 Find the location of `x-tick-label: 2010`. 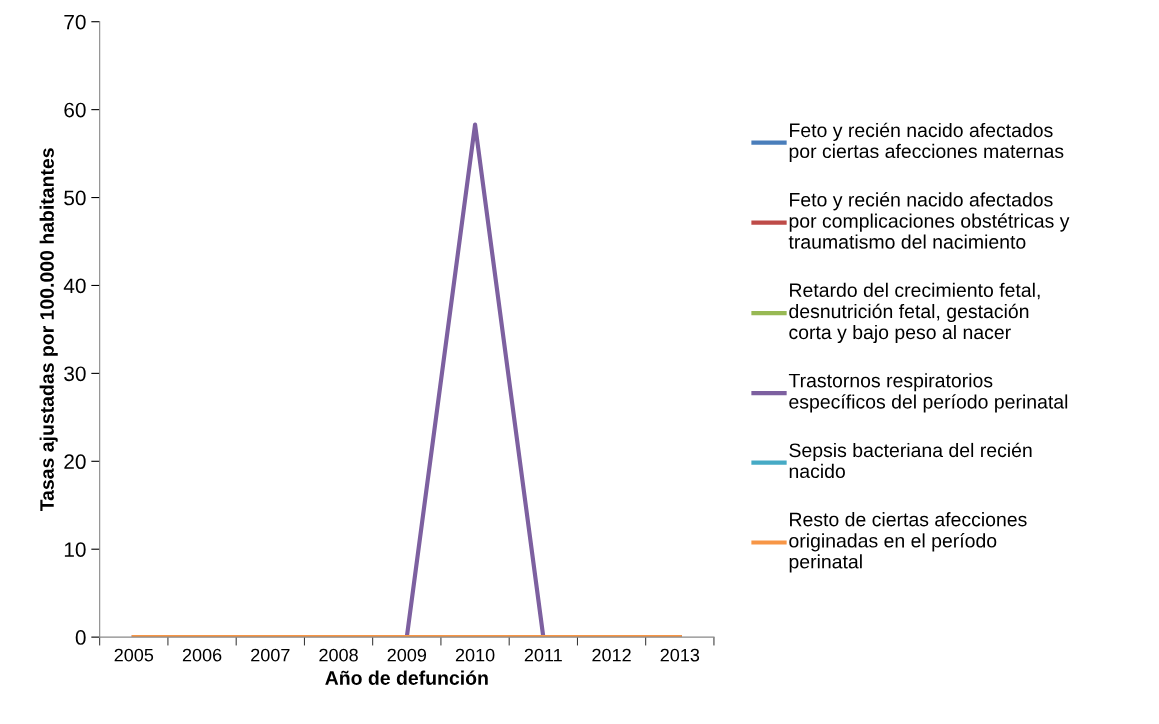

x-tick-label: 2010 is located at coordinates (475, 655).